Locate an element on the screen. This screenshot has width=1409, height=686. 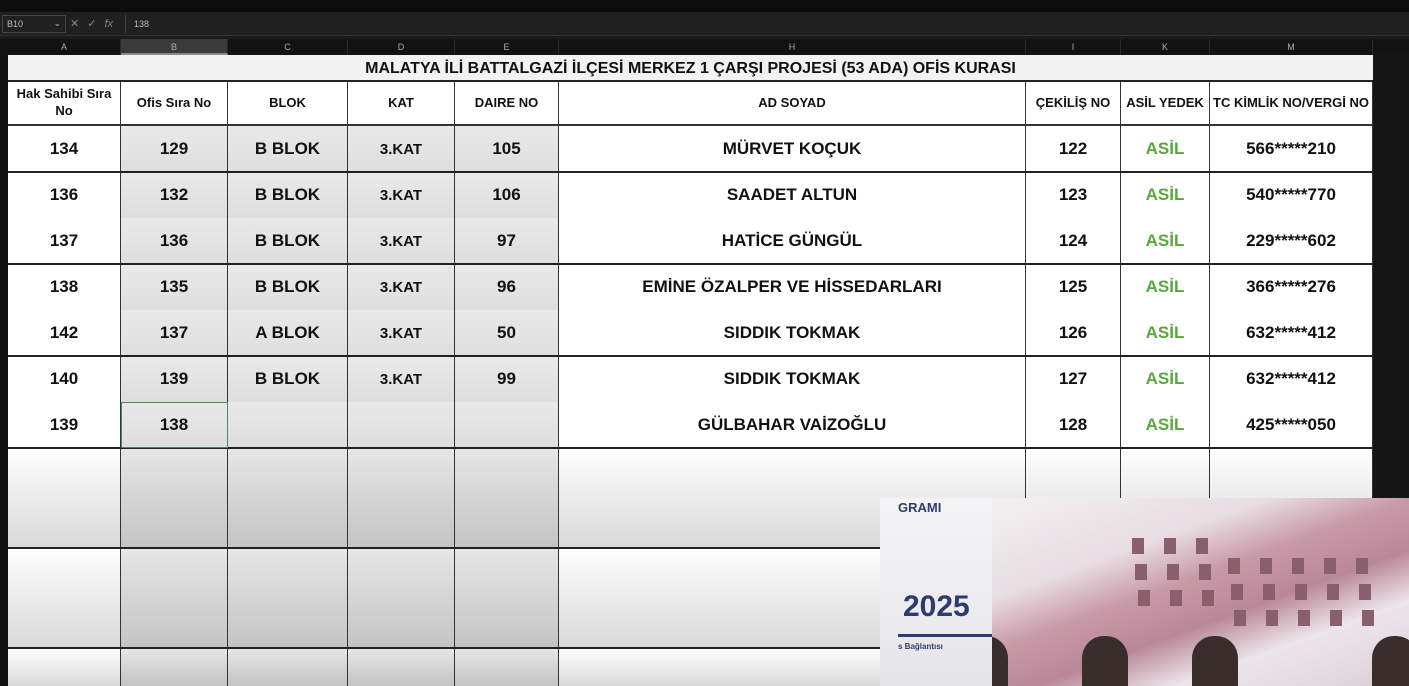
table-cell: 566*****210 is located at coordinates (1291, 149).